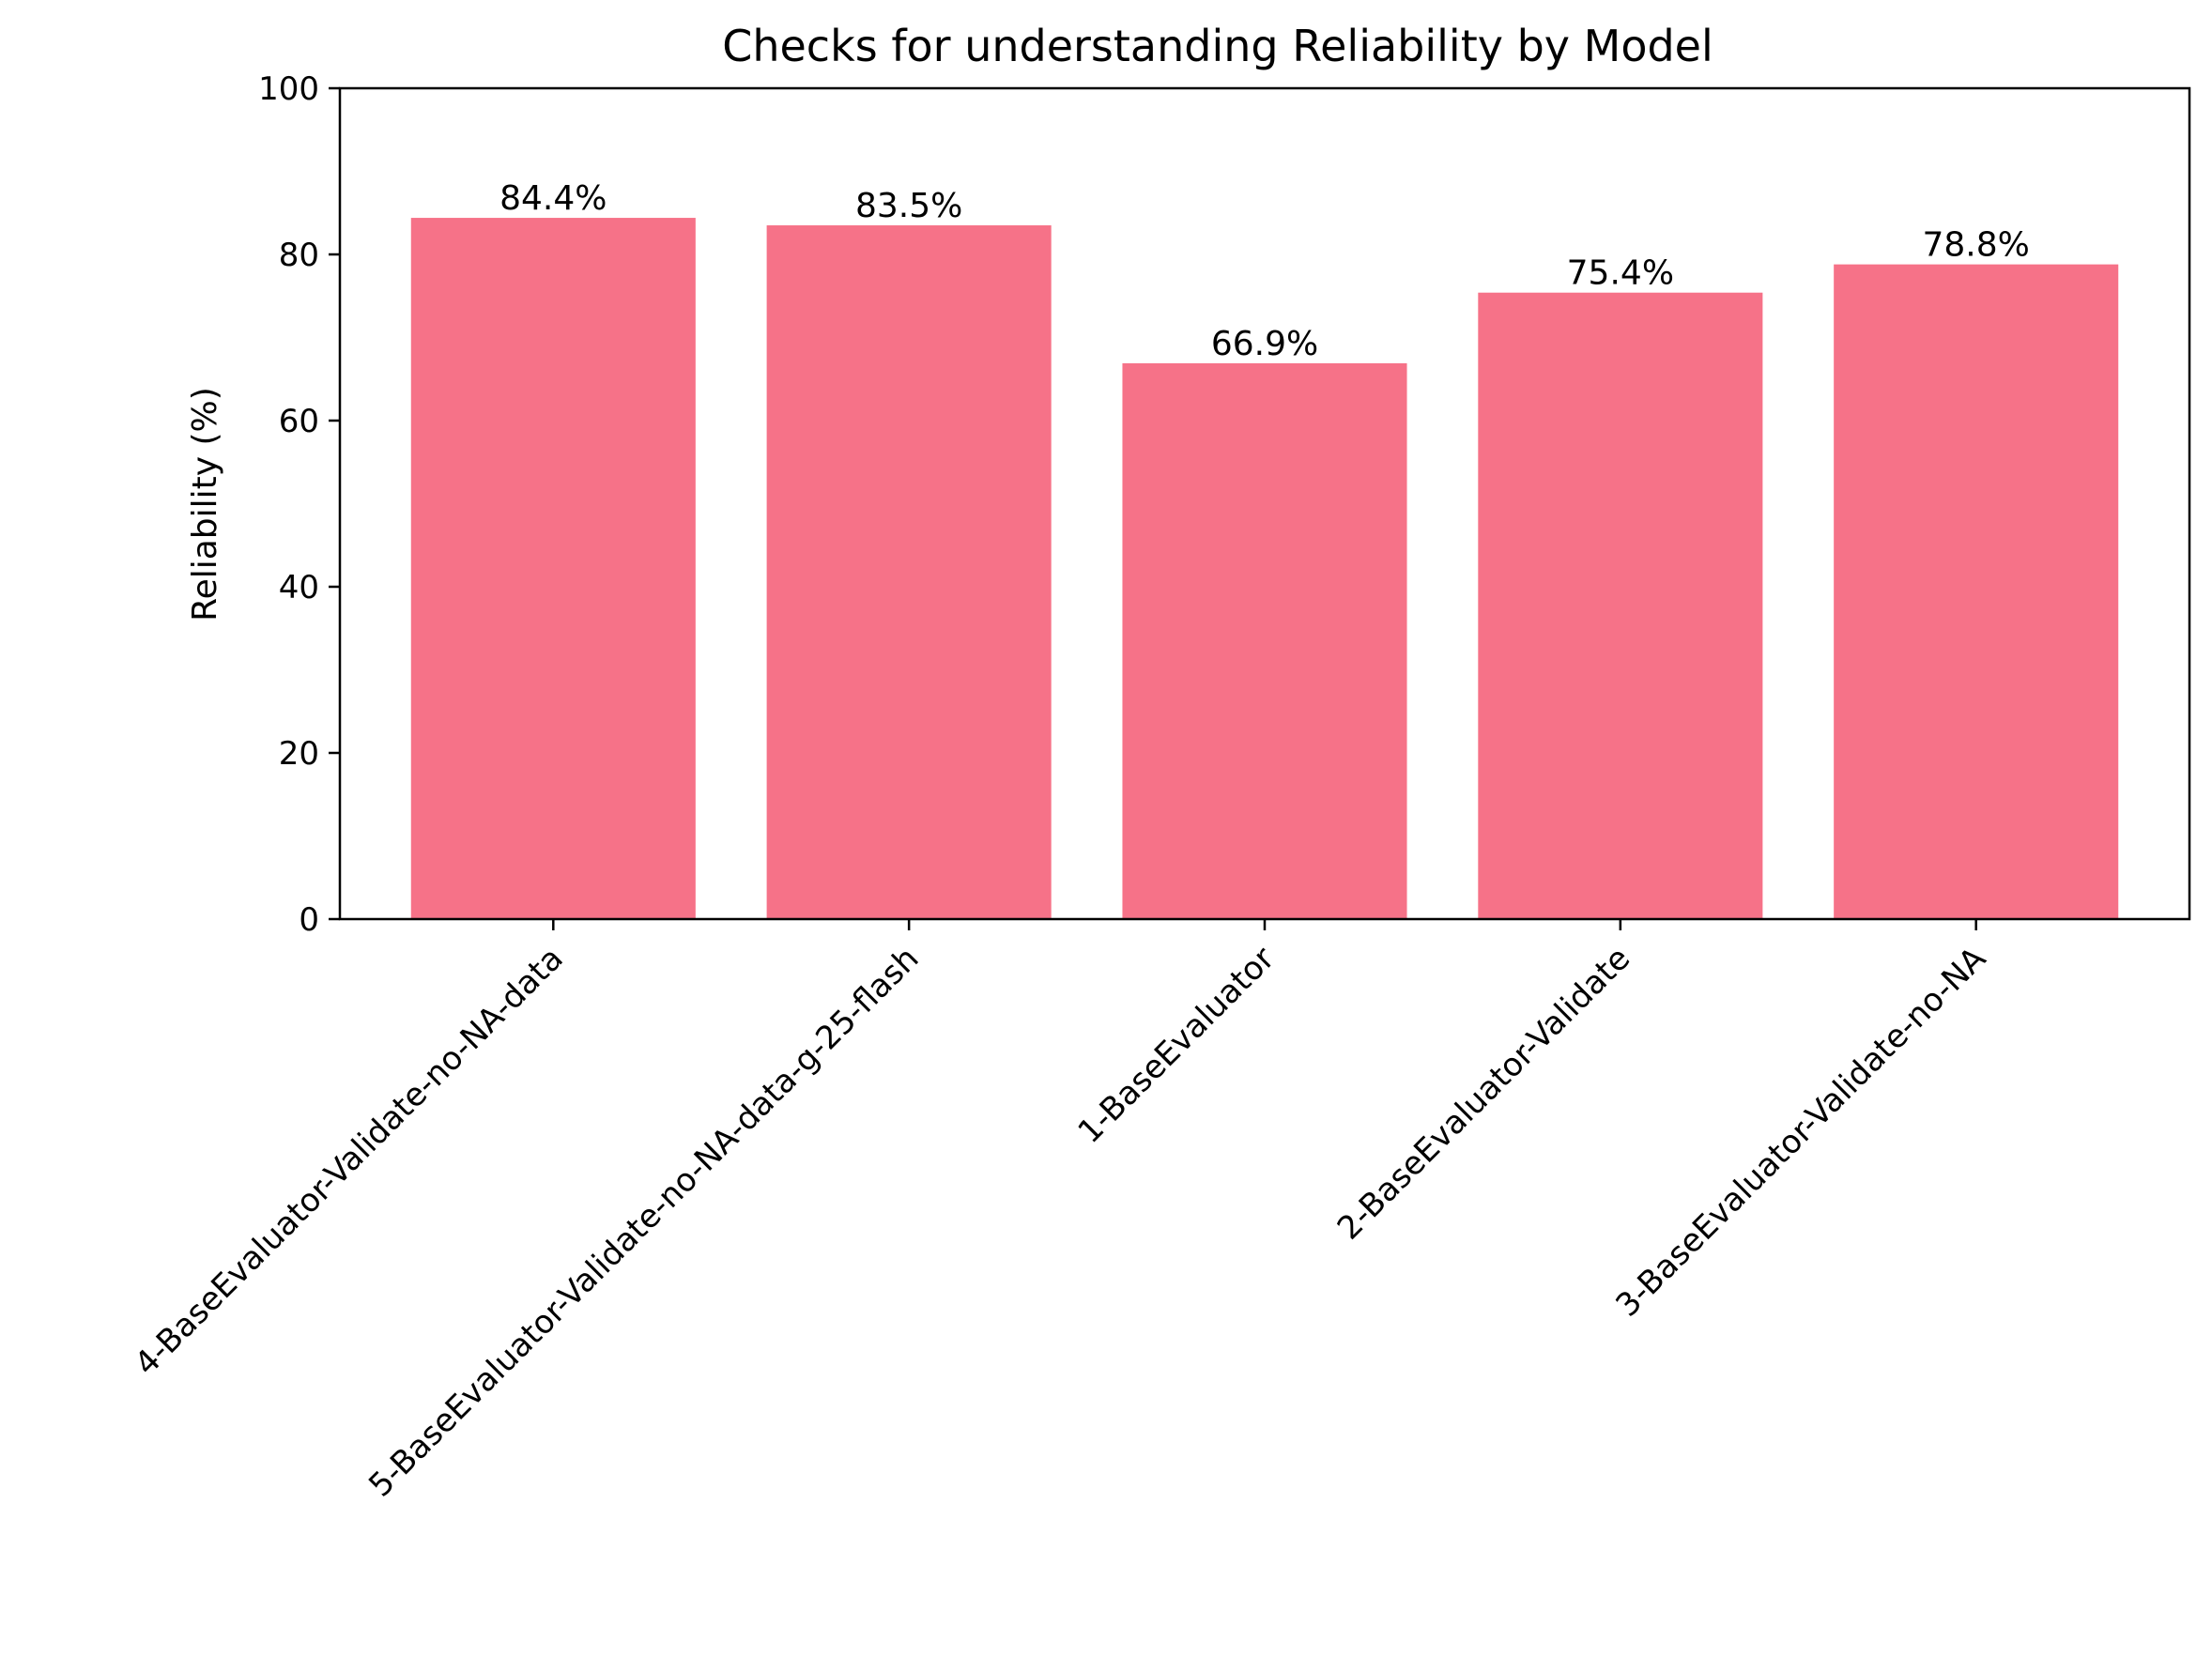 The height and width of the screenshot is (1657, 2212). Describe the element at coordinates (299, 505) in the screenshot. I see `y-axis-ticks: 0 20 40 60 80 100` at that location.